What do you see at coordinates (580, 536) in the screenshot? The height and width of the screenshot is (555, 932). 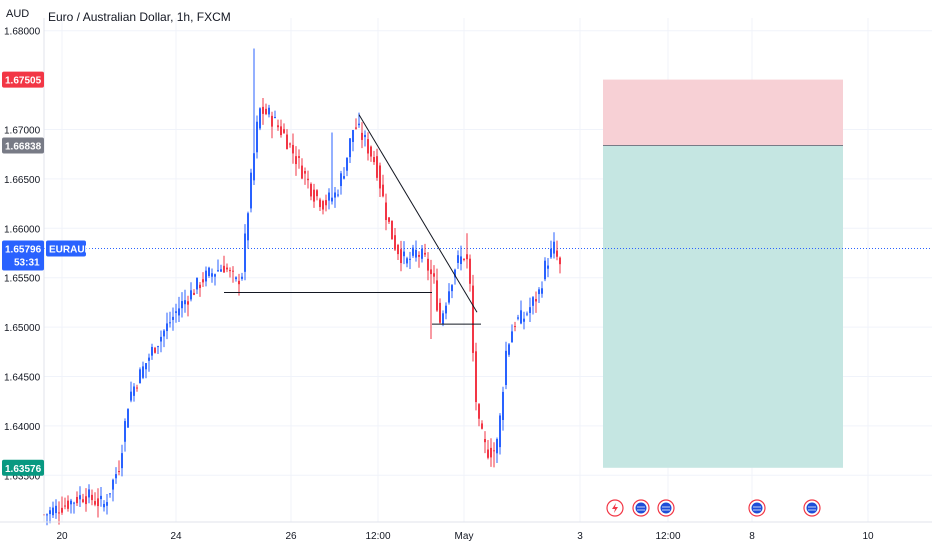 I see `time-tick-label: 3` at bounding box center [580, 536].